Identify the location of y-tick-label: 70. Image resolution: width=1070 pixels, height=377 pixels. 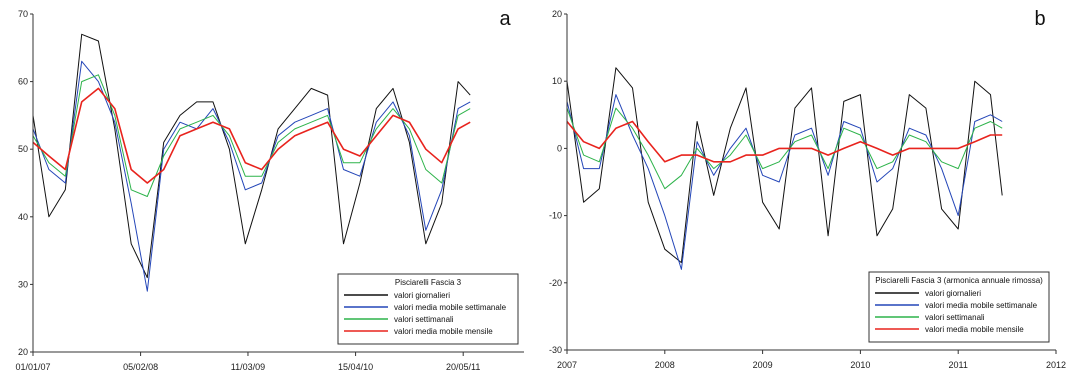
(23, 14).